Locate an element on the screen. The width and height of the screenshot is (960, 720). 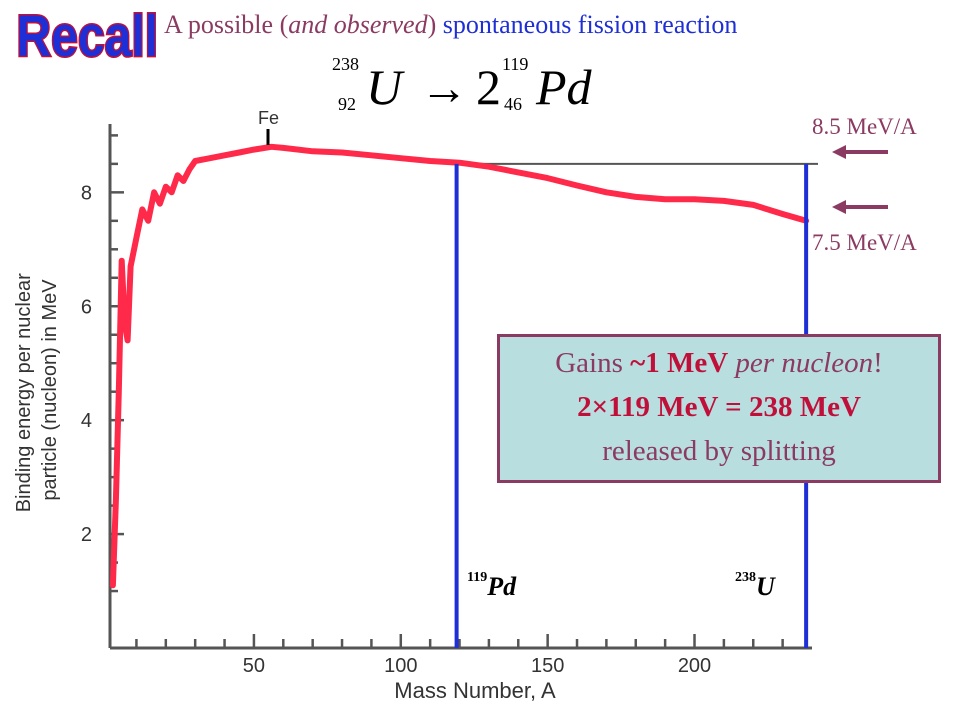
fission-equation: 238 92 U → 2 119 46 Pd is located at coordinates (462, 84).